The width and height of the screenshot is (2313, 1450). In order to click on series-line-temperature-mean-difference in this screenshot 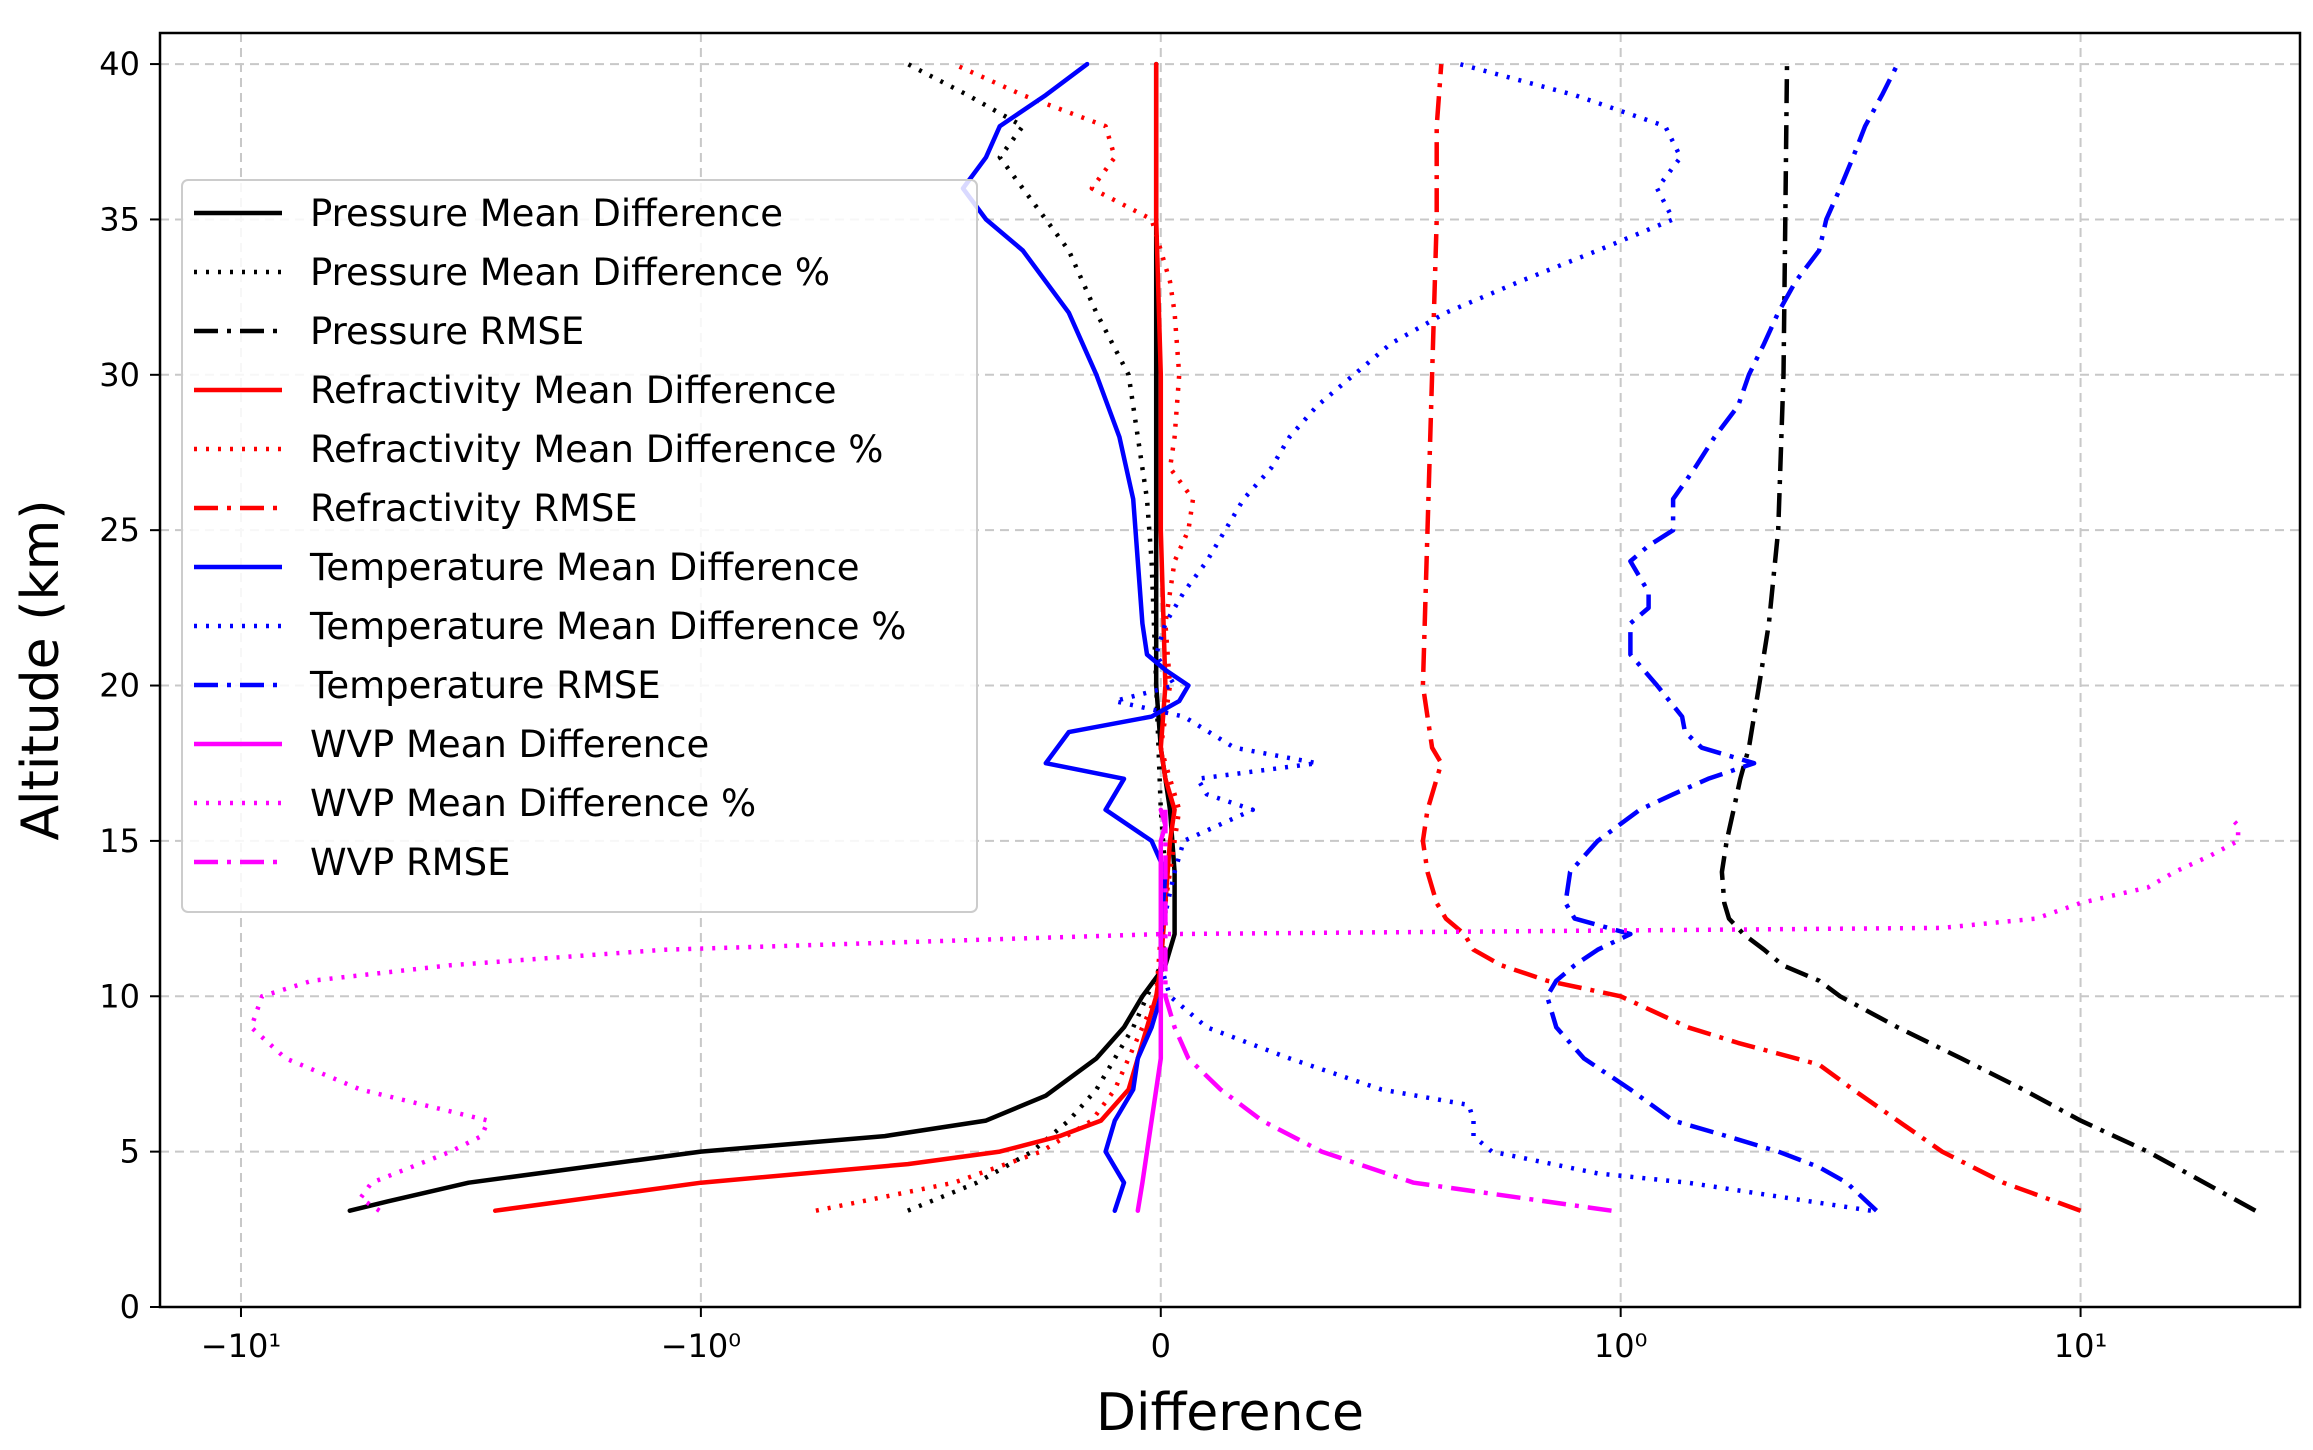, I will do `click(1075, 637)`.